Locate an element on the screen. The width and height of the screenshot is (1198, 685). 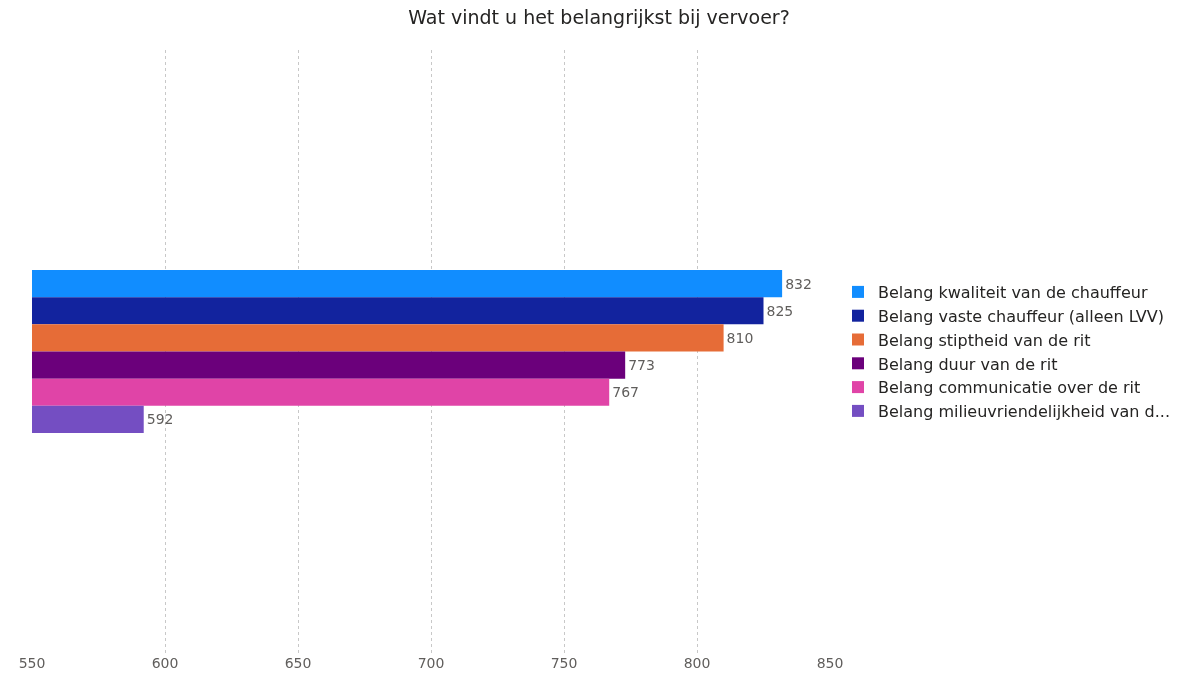
x-tick-label: 750 is located at coordinates (564, 663).